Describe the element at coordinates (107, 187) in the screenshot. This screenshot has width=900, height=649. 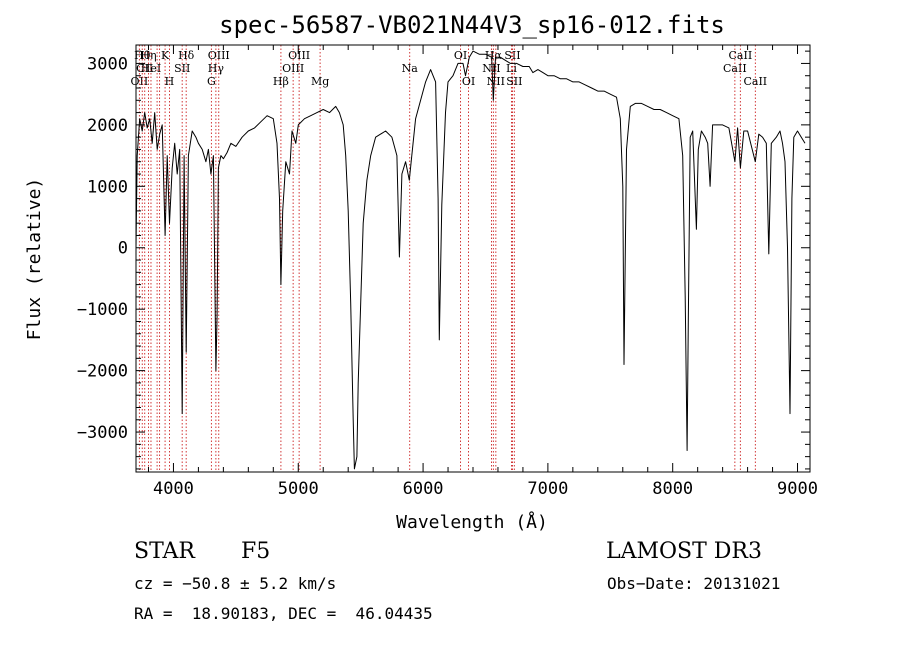
I see `y-tick-label: 1000` at that location.